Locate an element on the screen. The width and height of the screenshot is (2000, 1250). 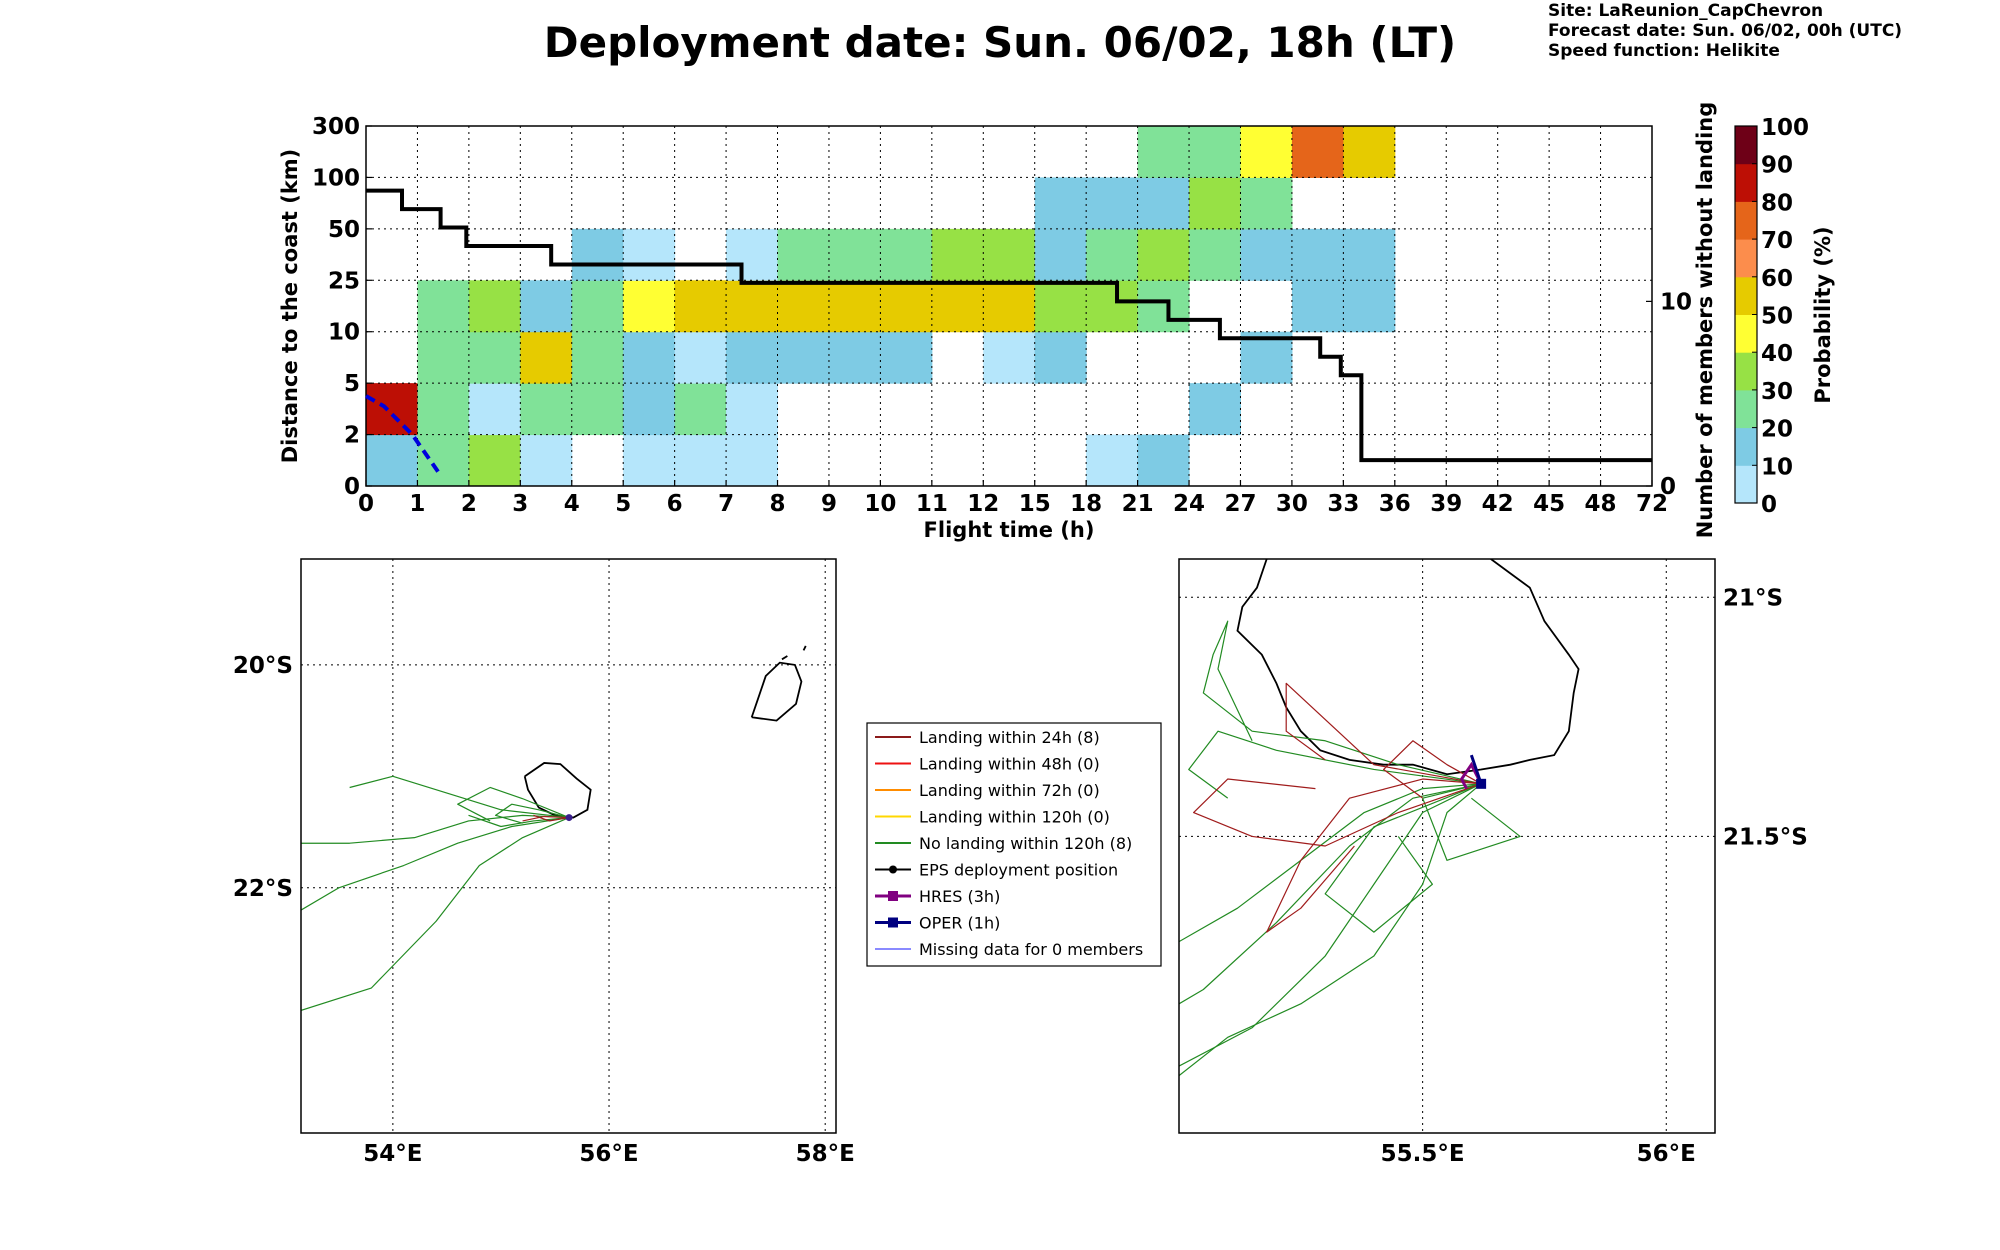
x-tick-label: 7 is located at coordinates (726, 504).